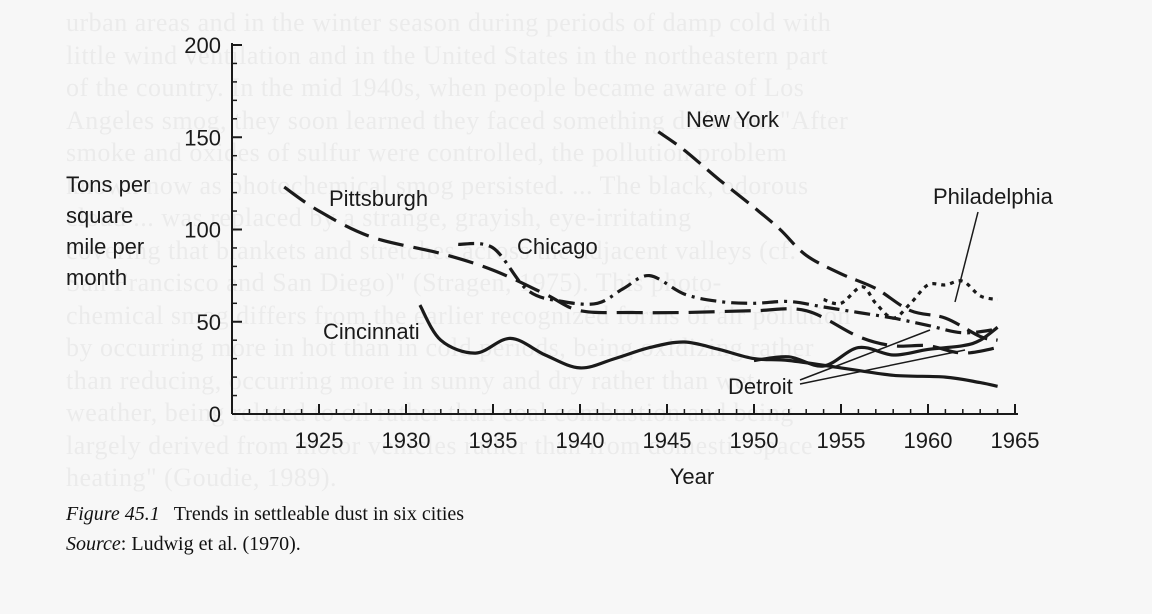 The height and width of the screenshot is (614, 1152). Describe the element at coordinates (882, 367) in the screenshot. I see `detroit-leader-line-lower` at that location.